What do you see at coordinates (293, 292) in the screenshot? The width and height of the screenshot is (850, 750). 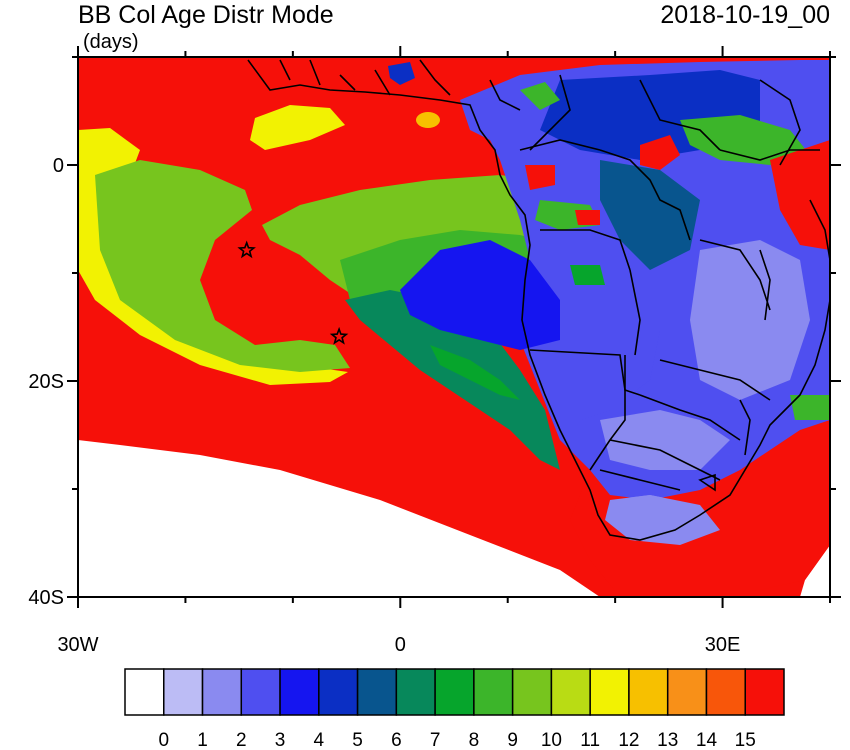 I see `markers` at bounding box center [293, 292].